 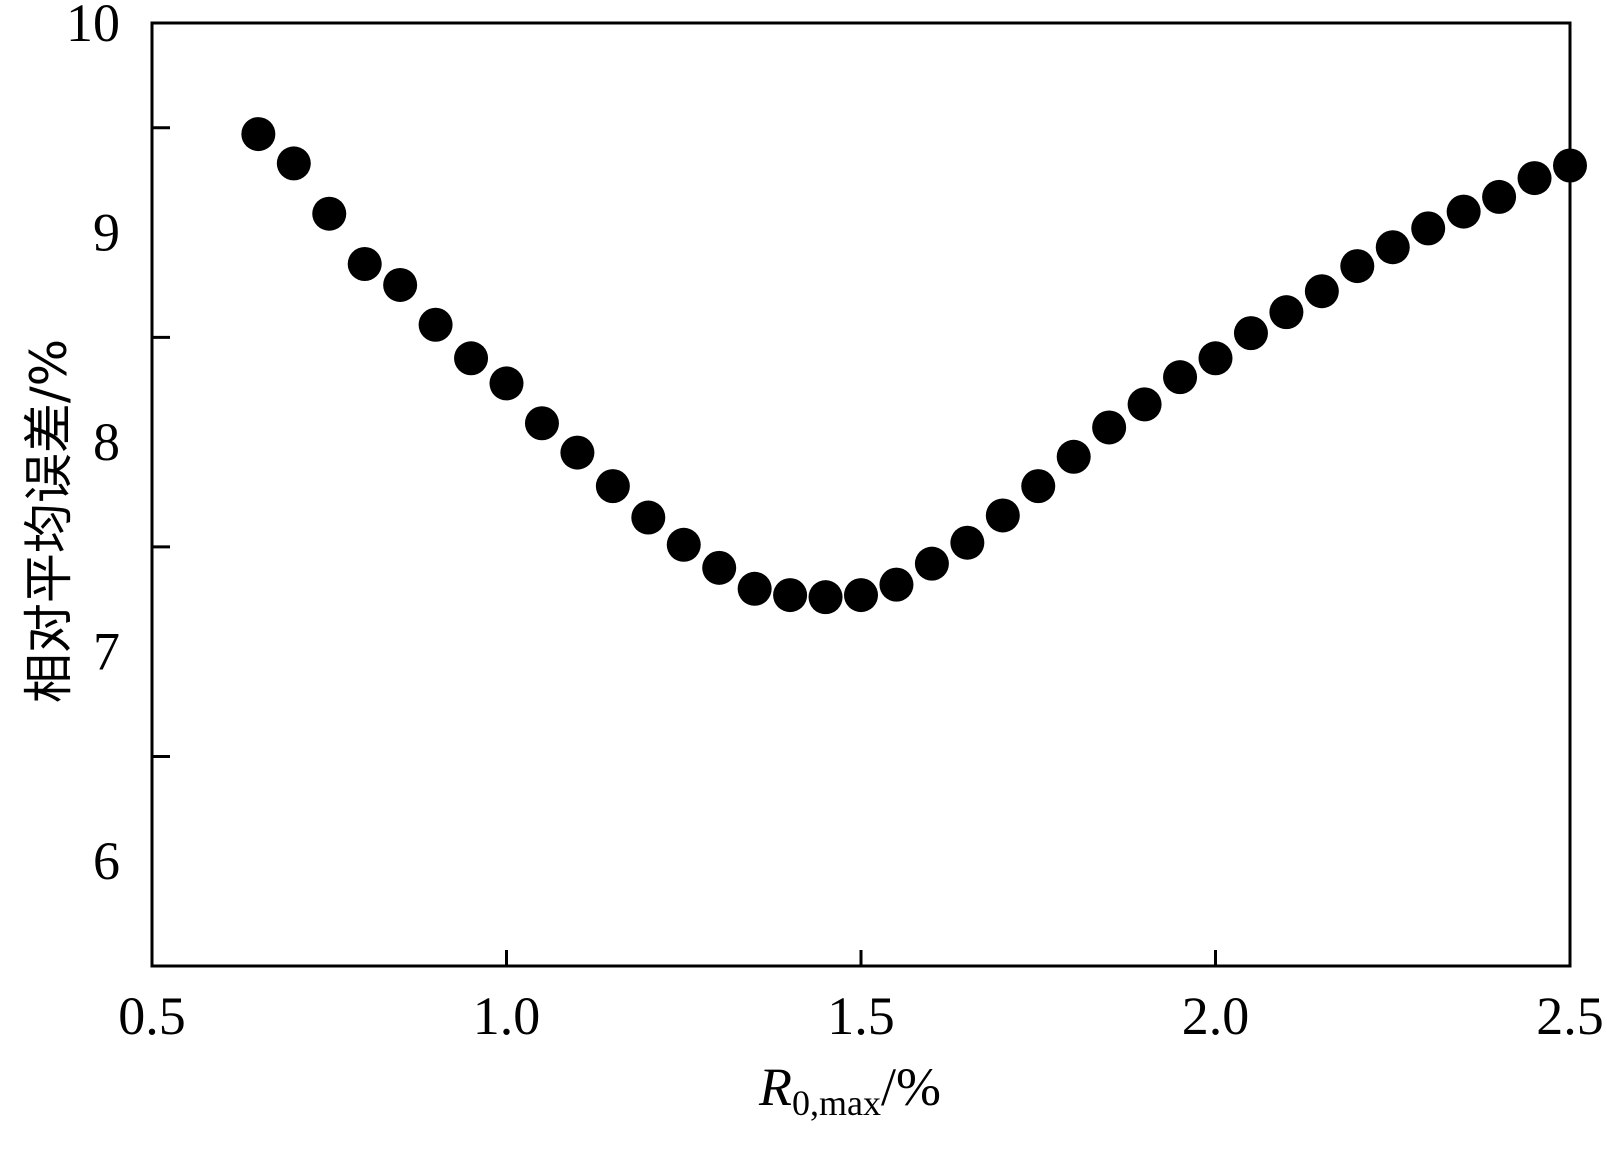 What do you see at coordinates (49, 521) in the screenshot?
I see `y-axis-label: 相对平均误差/%` at bounding box center [49, 521].